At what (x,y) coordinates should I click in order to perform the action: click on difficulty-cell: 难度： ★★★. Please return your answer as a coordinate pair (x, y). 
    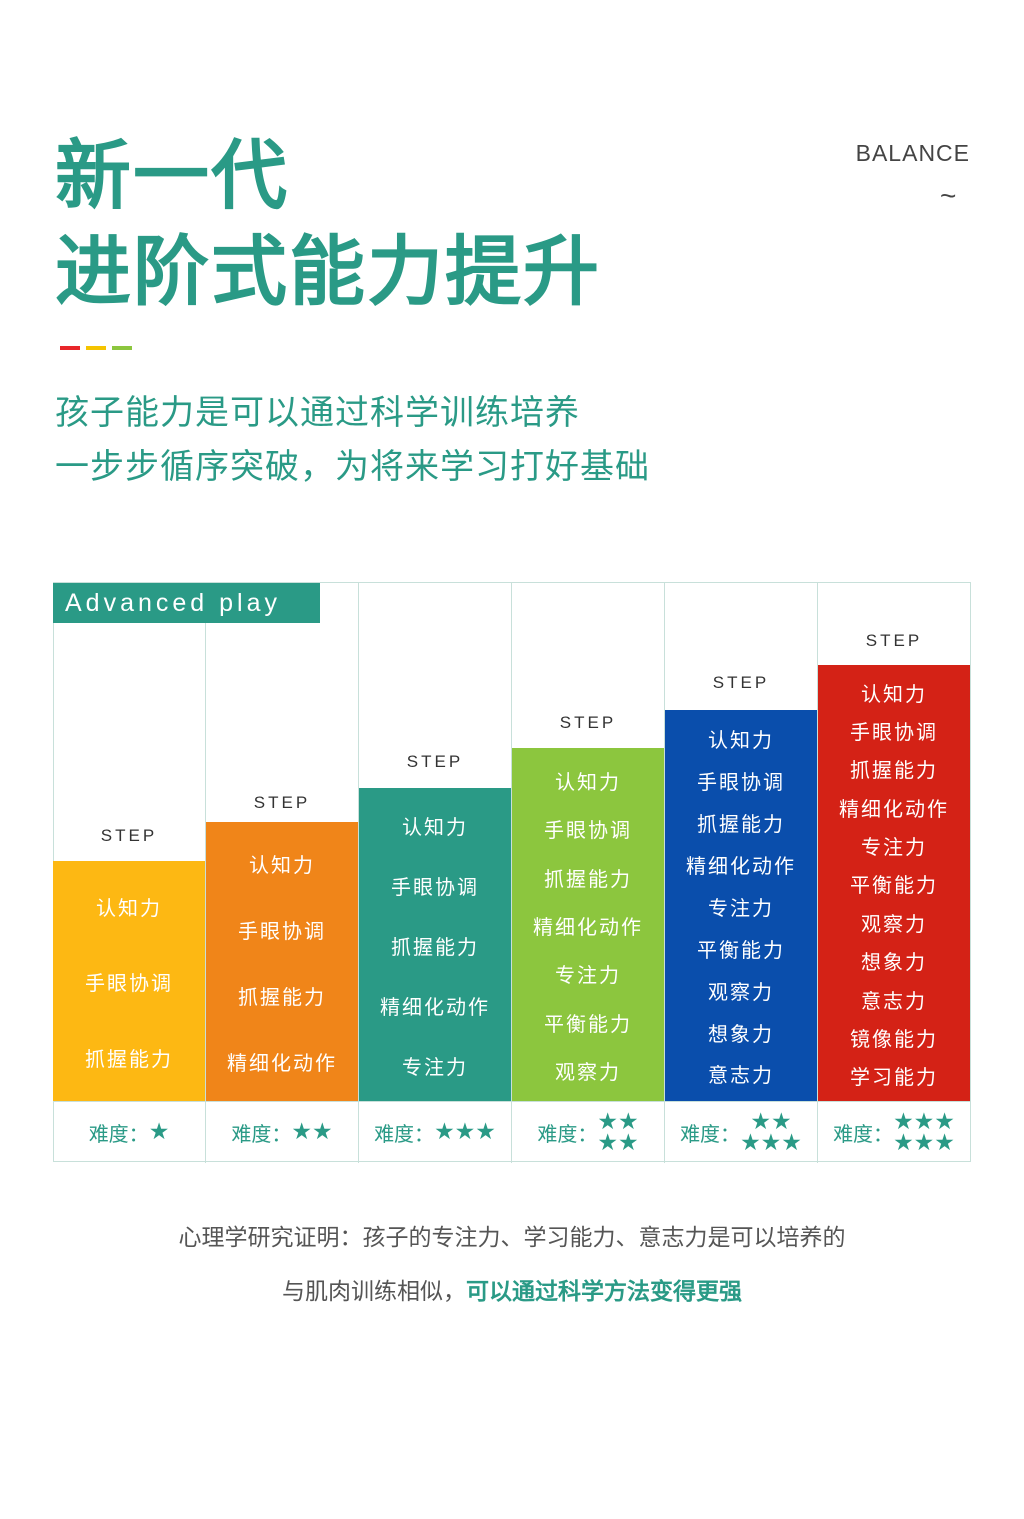
    Looking at the image, I should click on (435, 1132).